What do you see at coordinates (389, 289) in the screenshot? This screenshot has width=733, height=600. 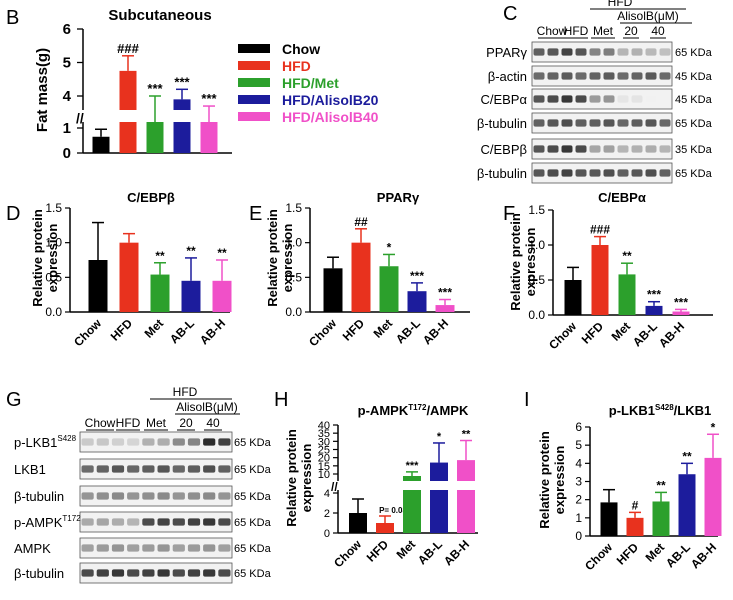 I see `bar-met` at bounding box center [389, 289].